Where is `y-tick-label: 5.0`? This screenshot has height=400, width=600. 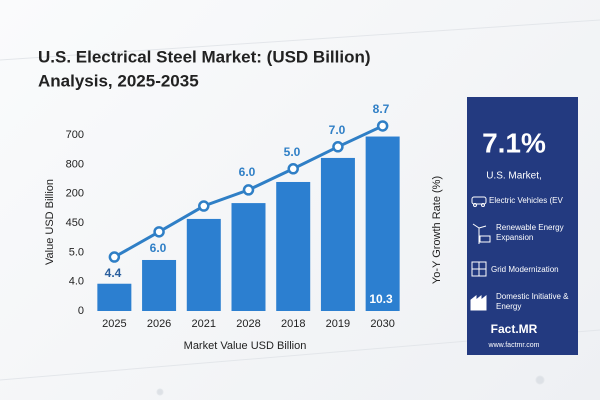
y-tick-label: 5.0 is located at coordinates (76, 252).